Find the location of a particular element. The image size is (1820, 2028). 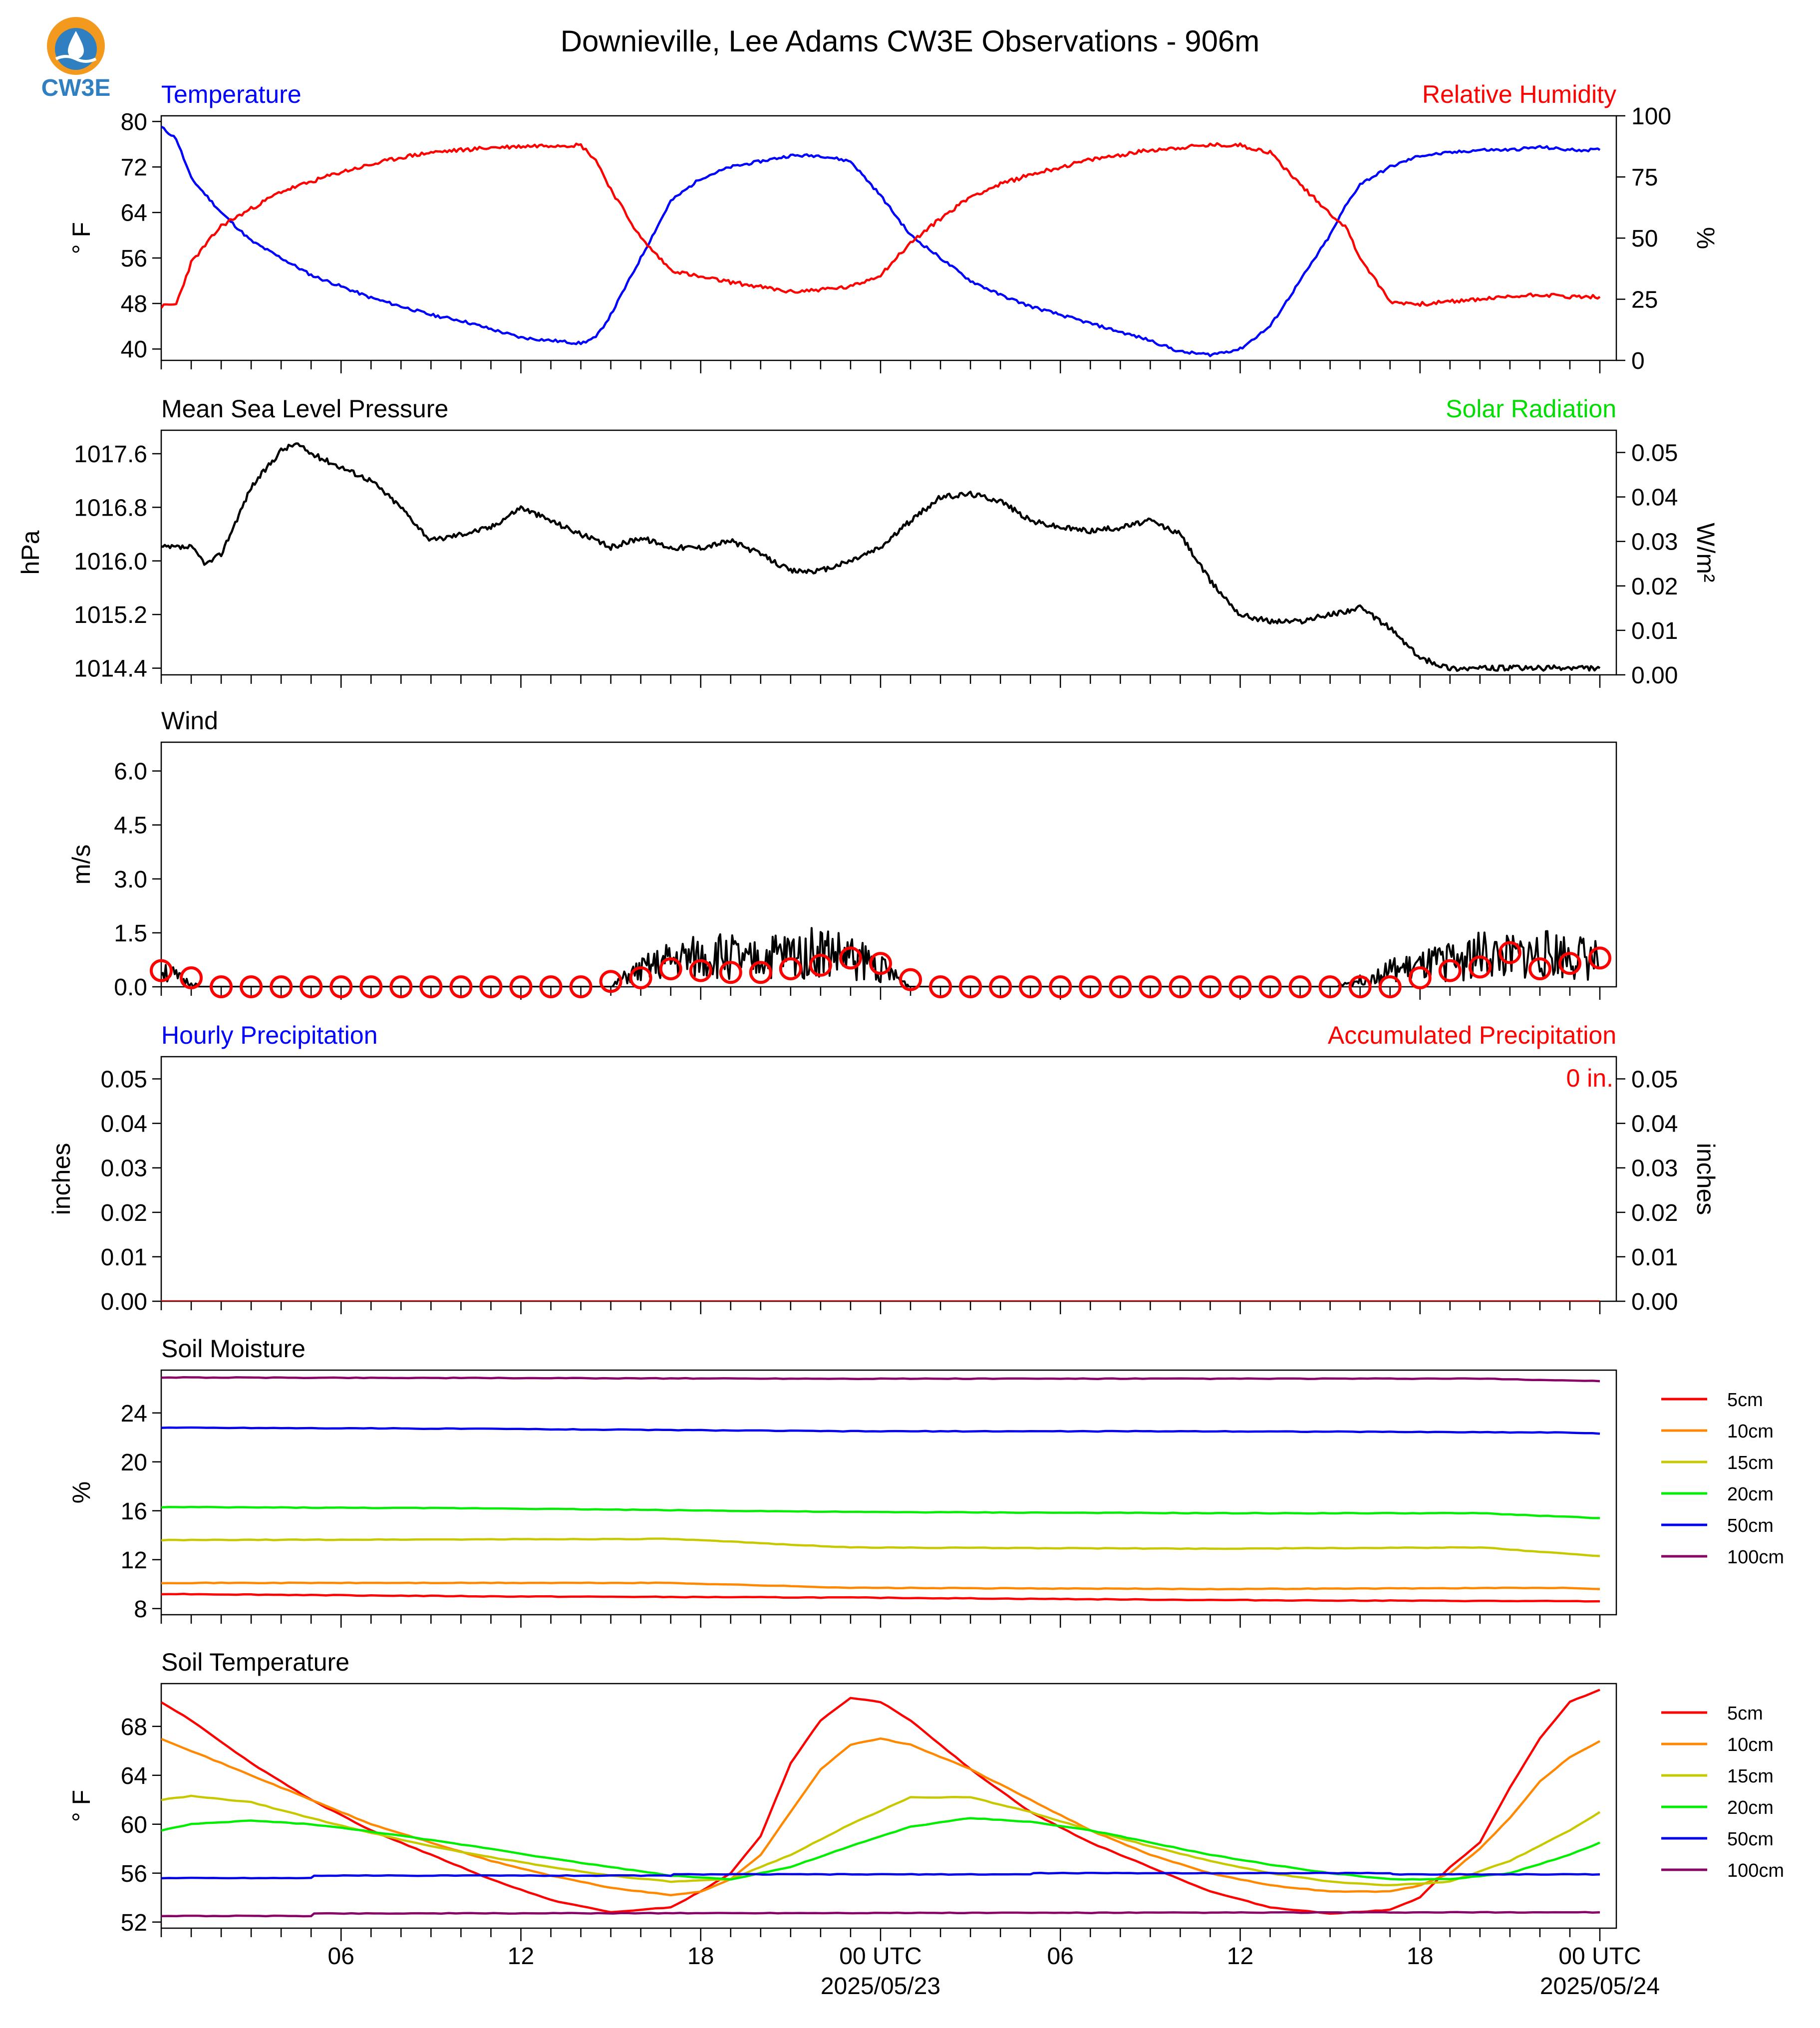

legend-label: 20cm is located at coordinates (1750, 1494).